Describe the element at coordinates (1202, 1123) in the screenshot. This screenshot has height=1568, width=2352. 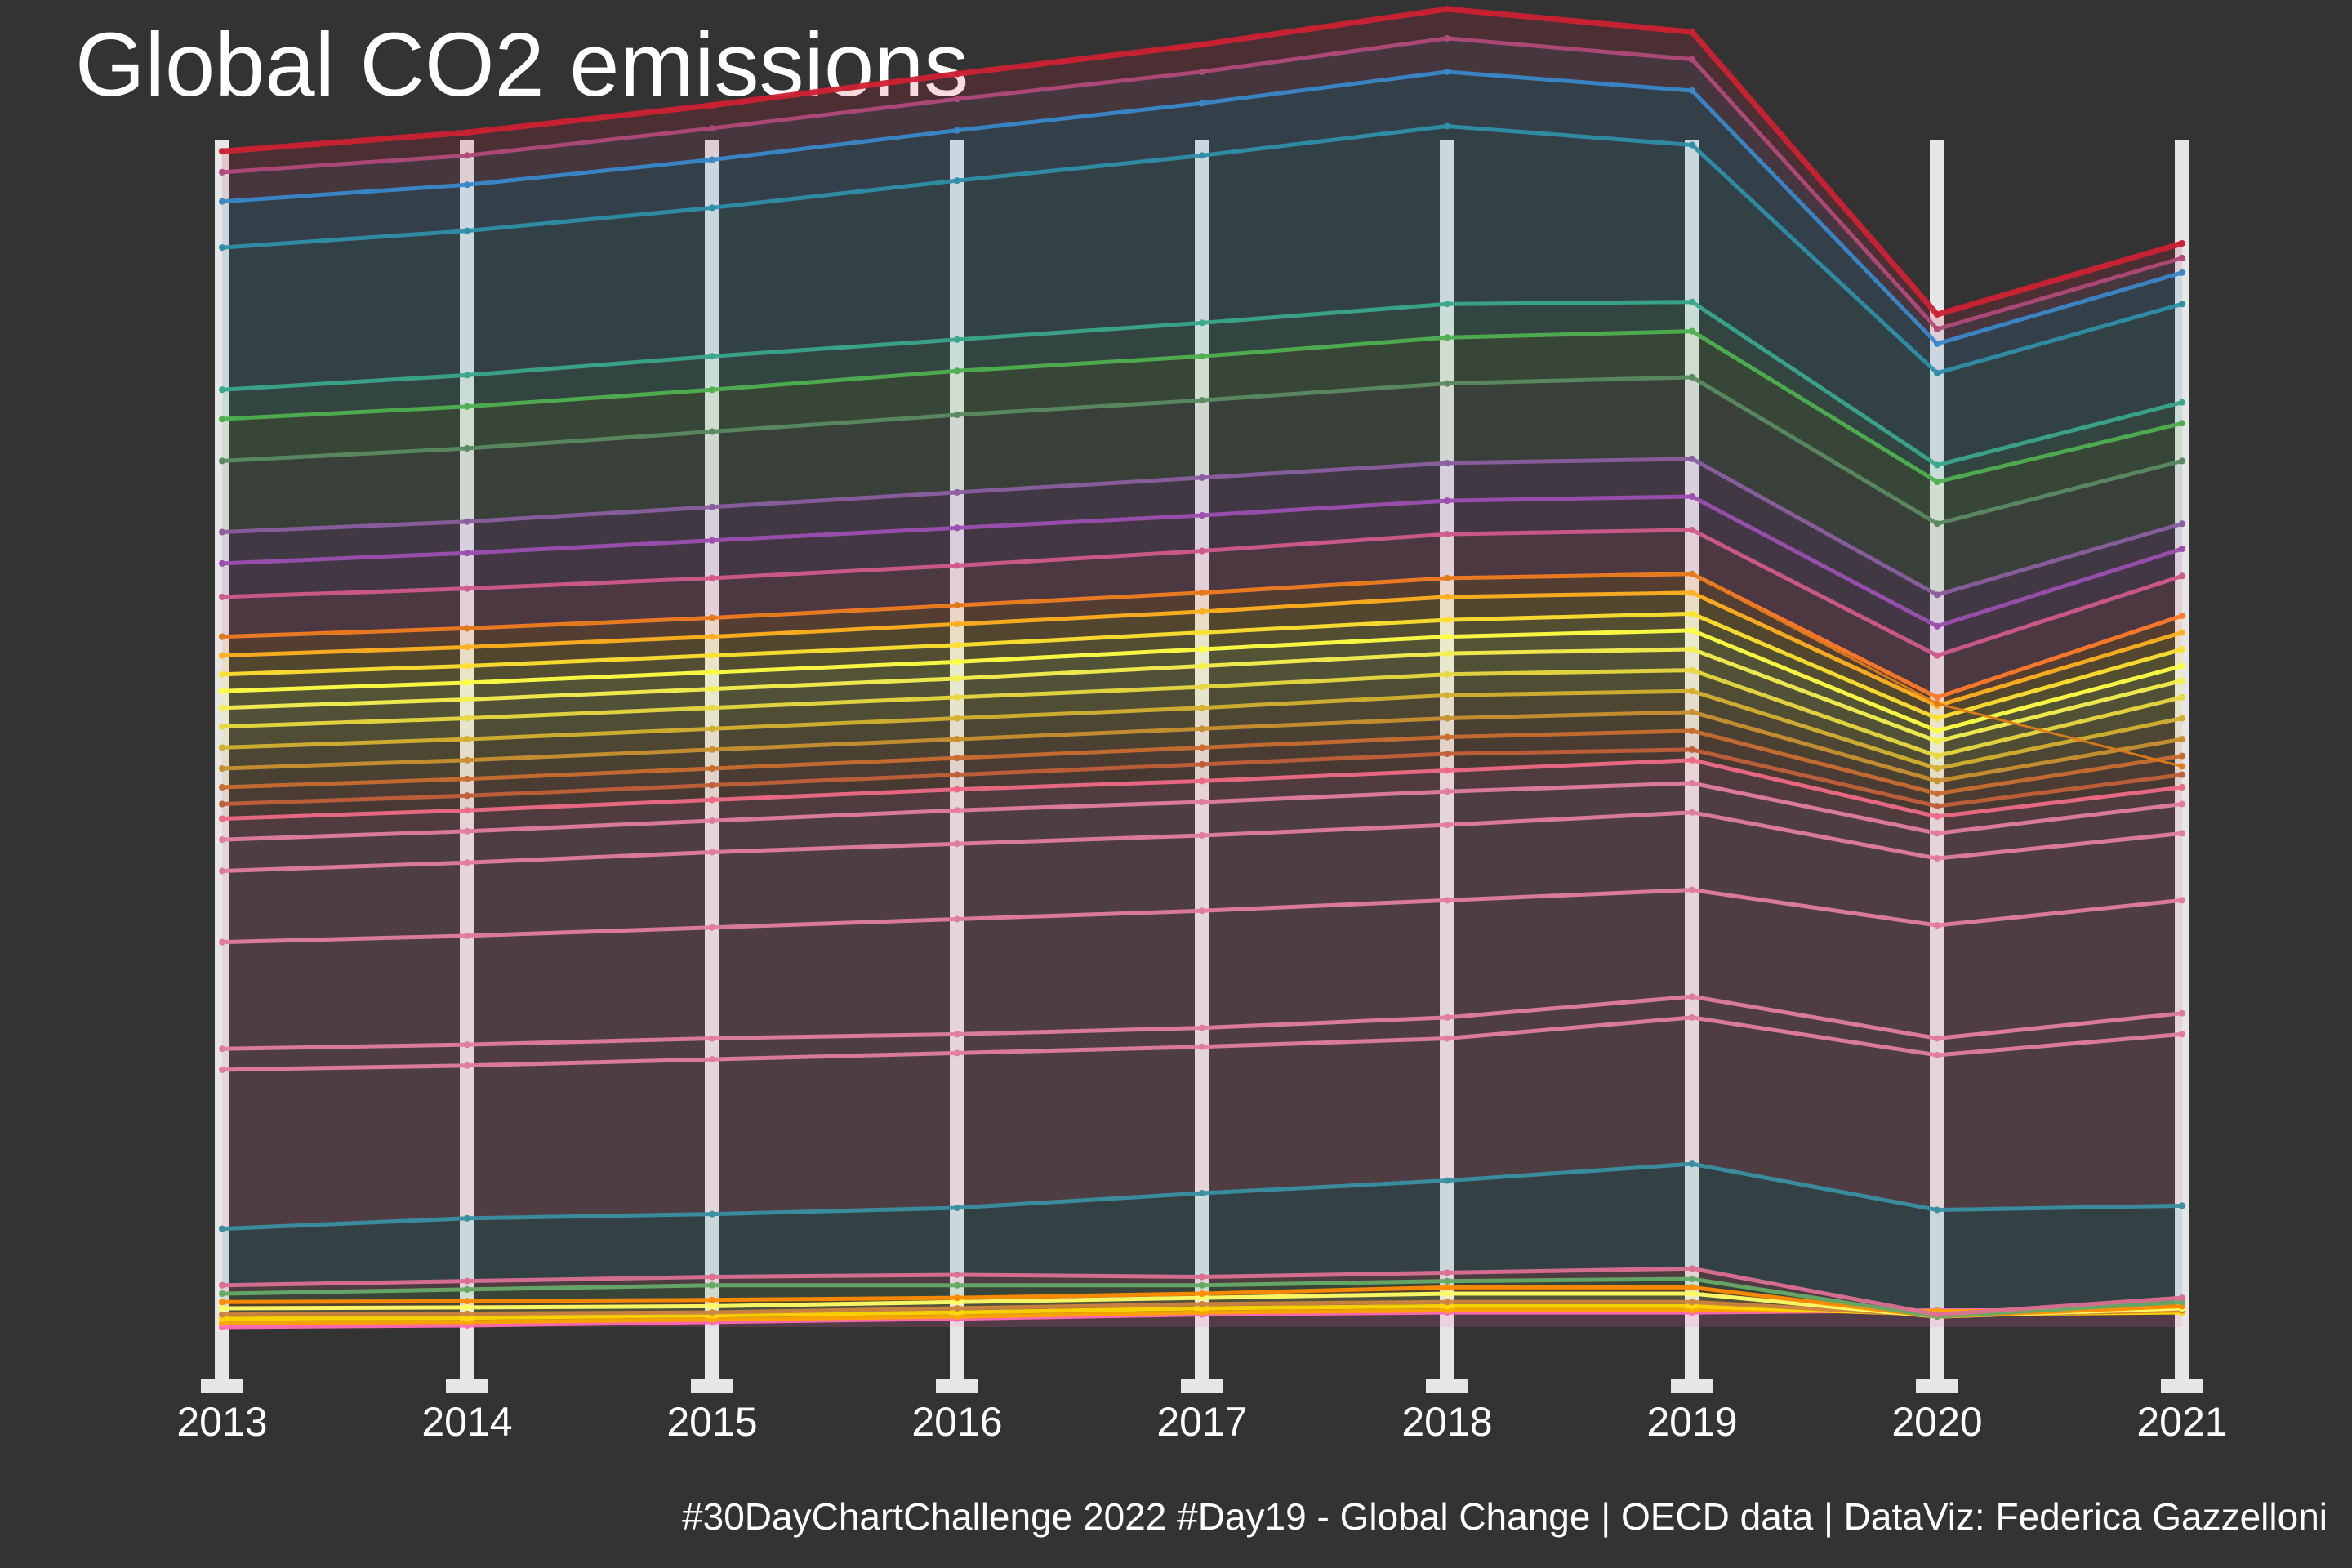
I see `series-band` at that location.